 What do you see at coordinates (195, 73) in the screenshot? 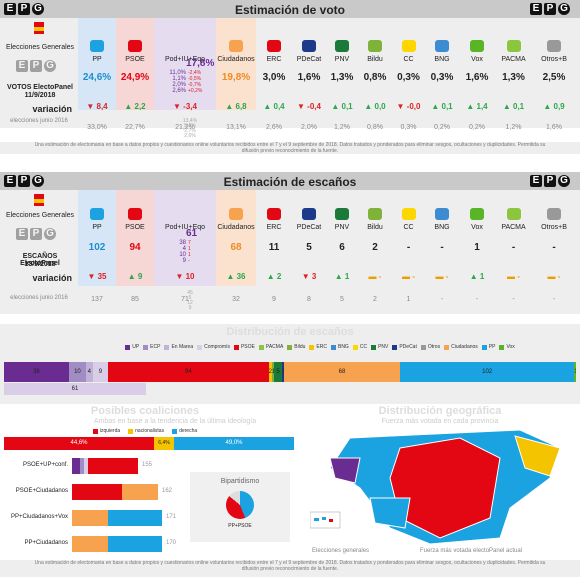
I see `pod-sub-variation: -2,4%` at bounding box center [195, 73].